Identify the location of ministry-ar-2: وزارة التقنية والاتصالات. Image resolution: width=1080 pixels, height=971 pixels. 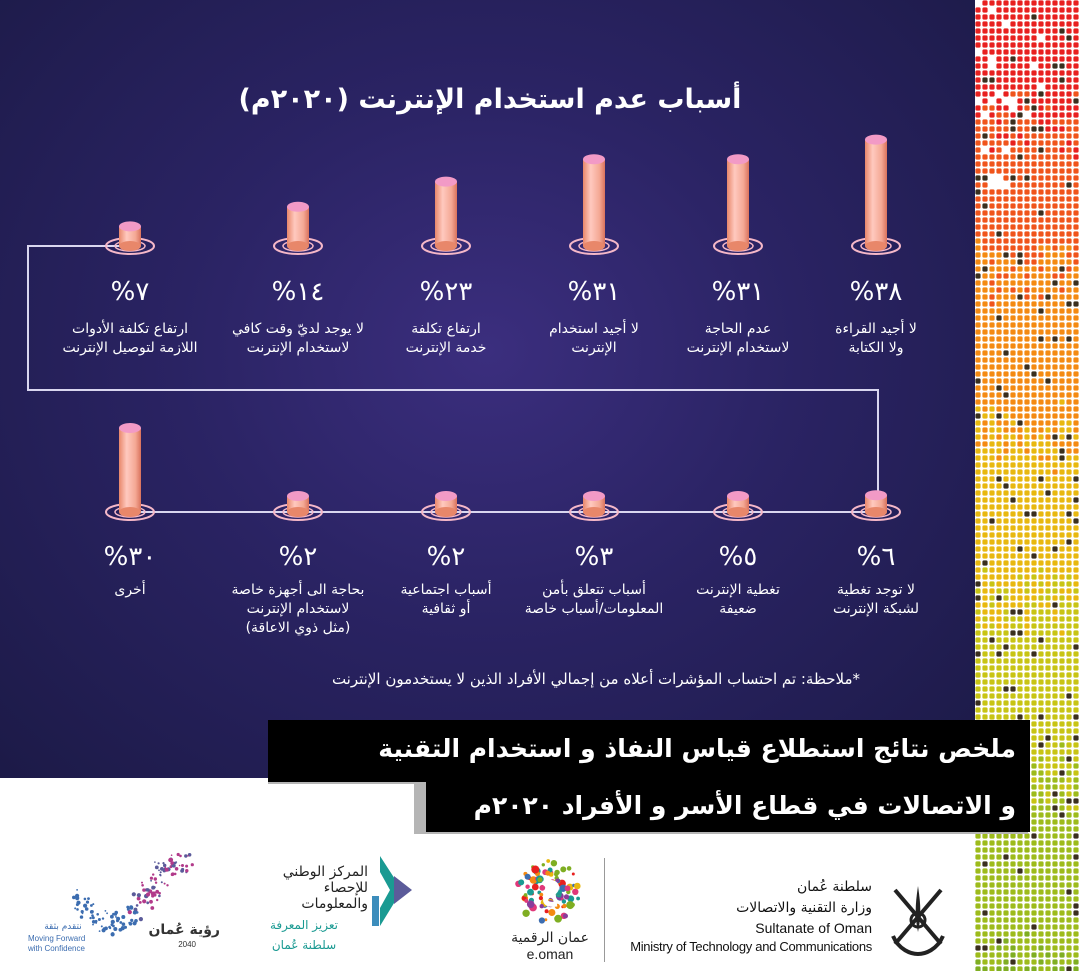
(804, 908).